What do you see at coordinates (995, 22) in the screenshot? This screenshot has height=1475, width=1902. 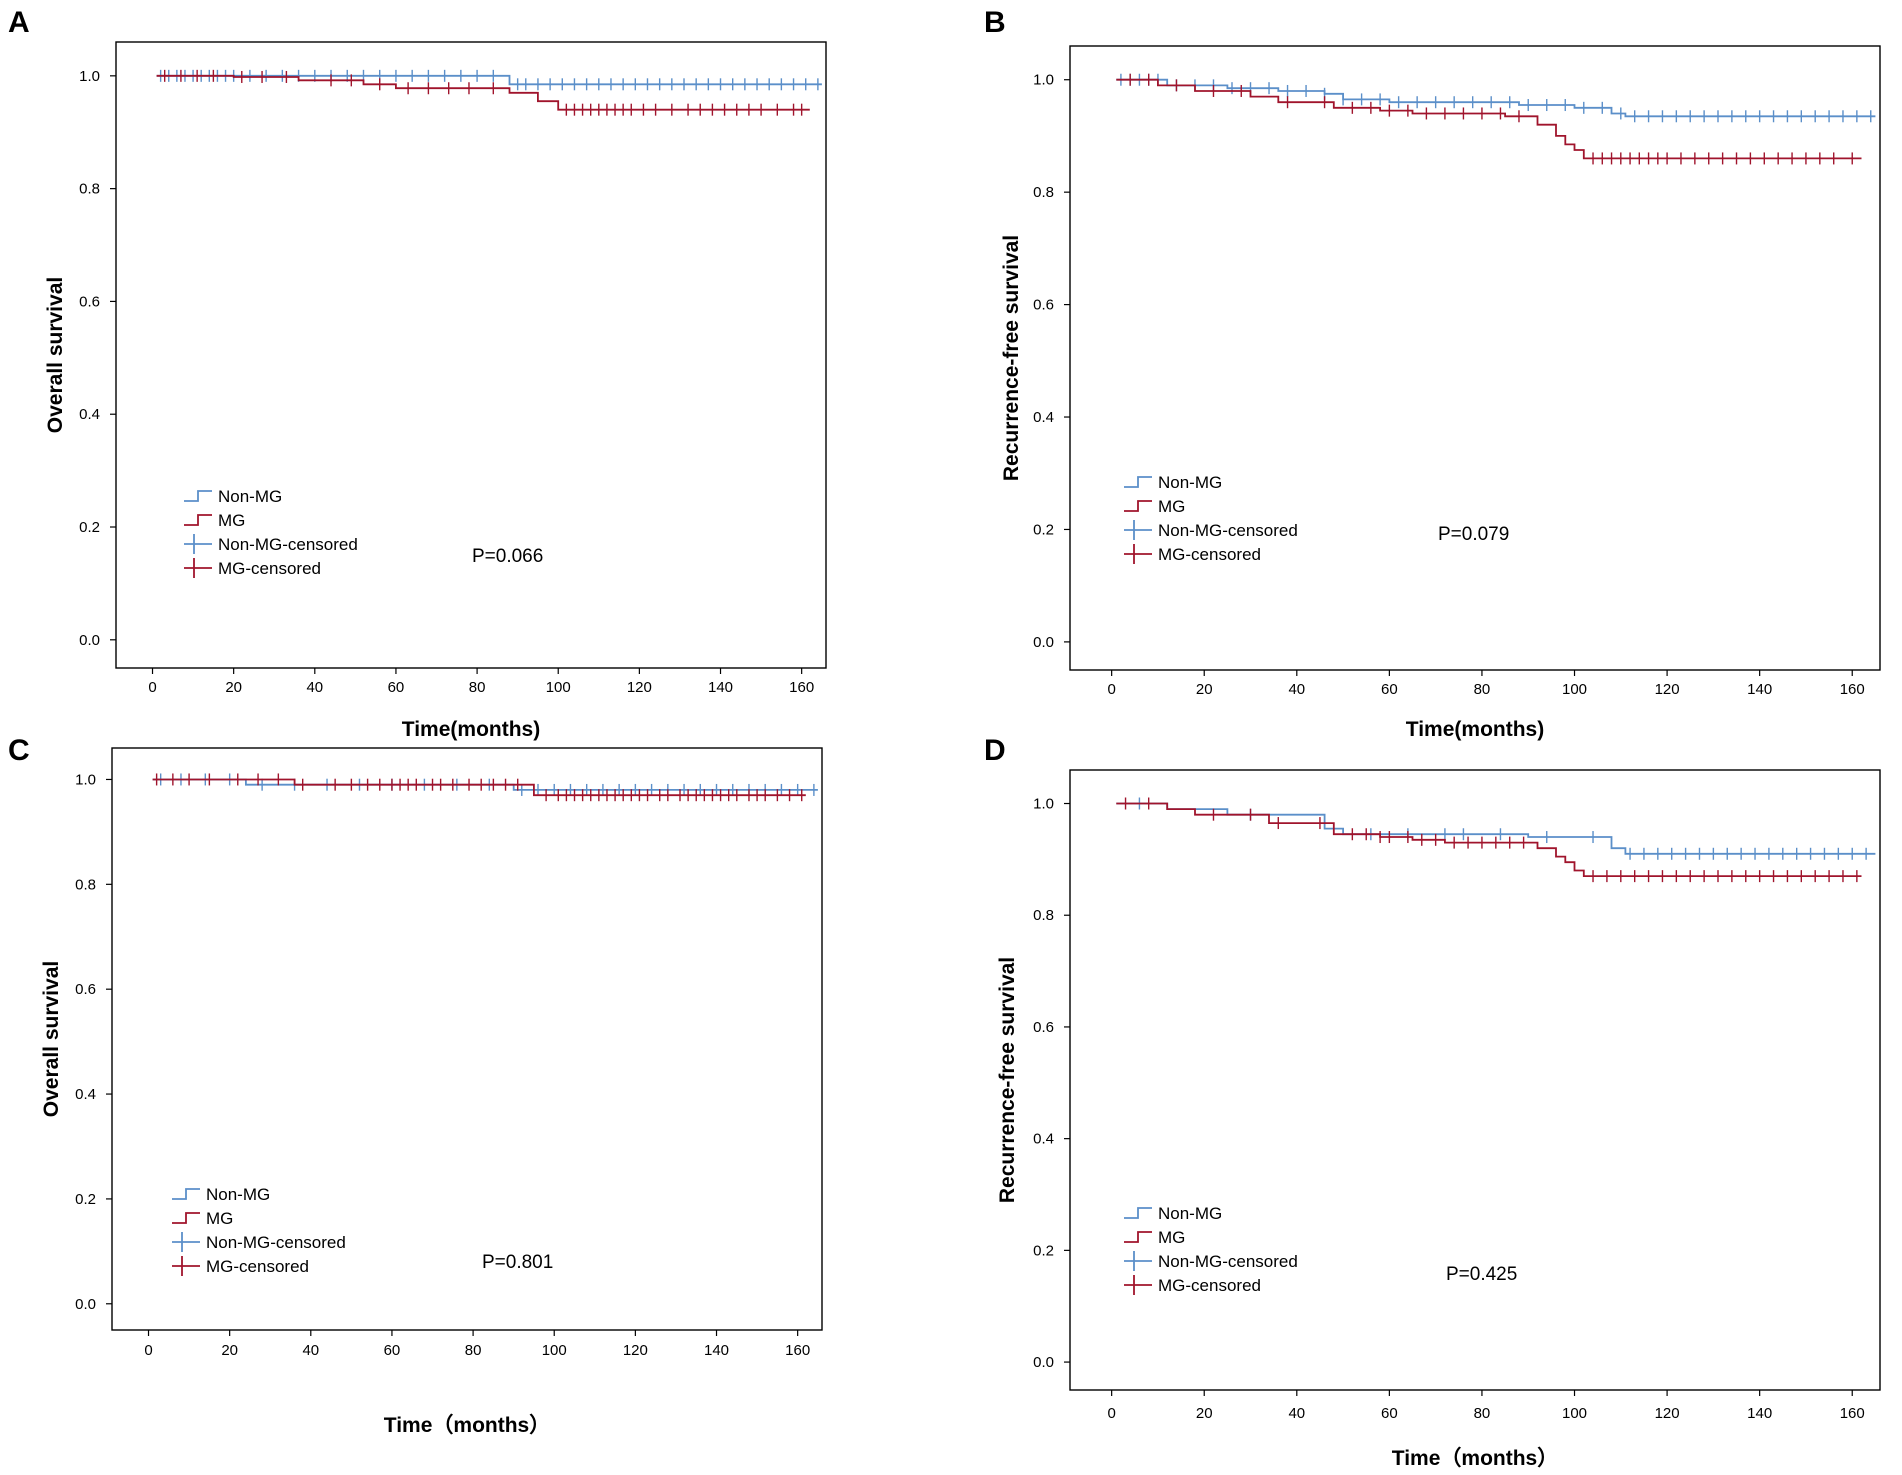 I see `panel-letter: B` at bounding box center [995, 22].